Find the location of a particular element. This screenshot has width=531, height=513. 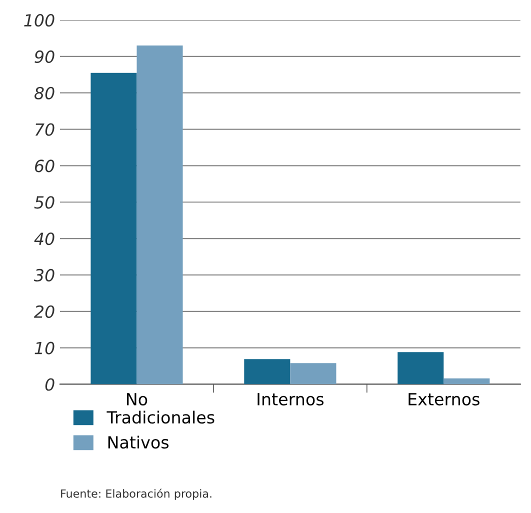

legend-label: Nativos is located at coordinates (138, 442).